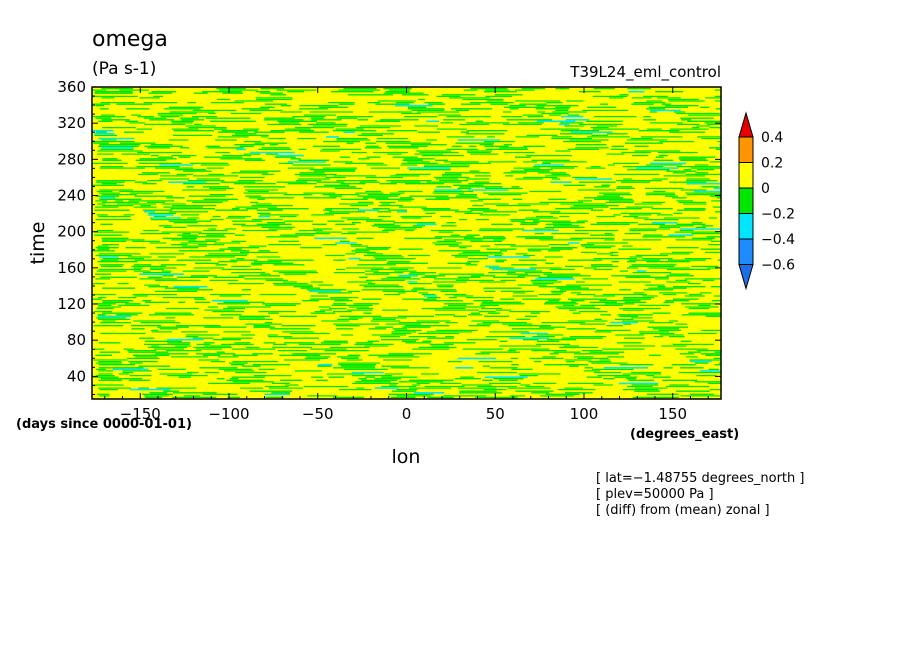  What do you see at coordinates (71, 196) in the screenshot?
I see `y-tick-label: 240` at bounding box center [71, 196].